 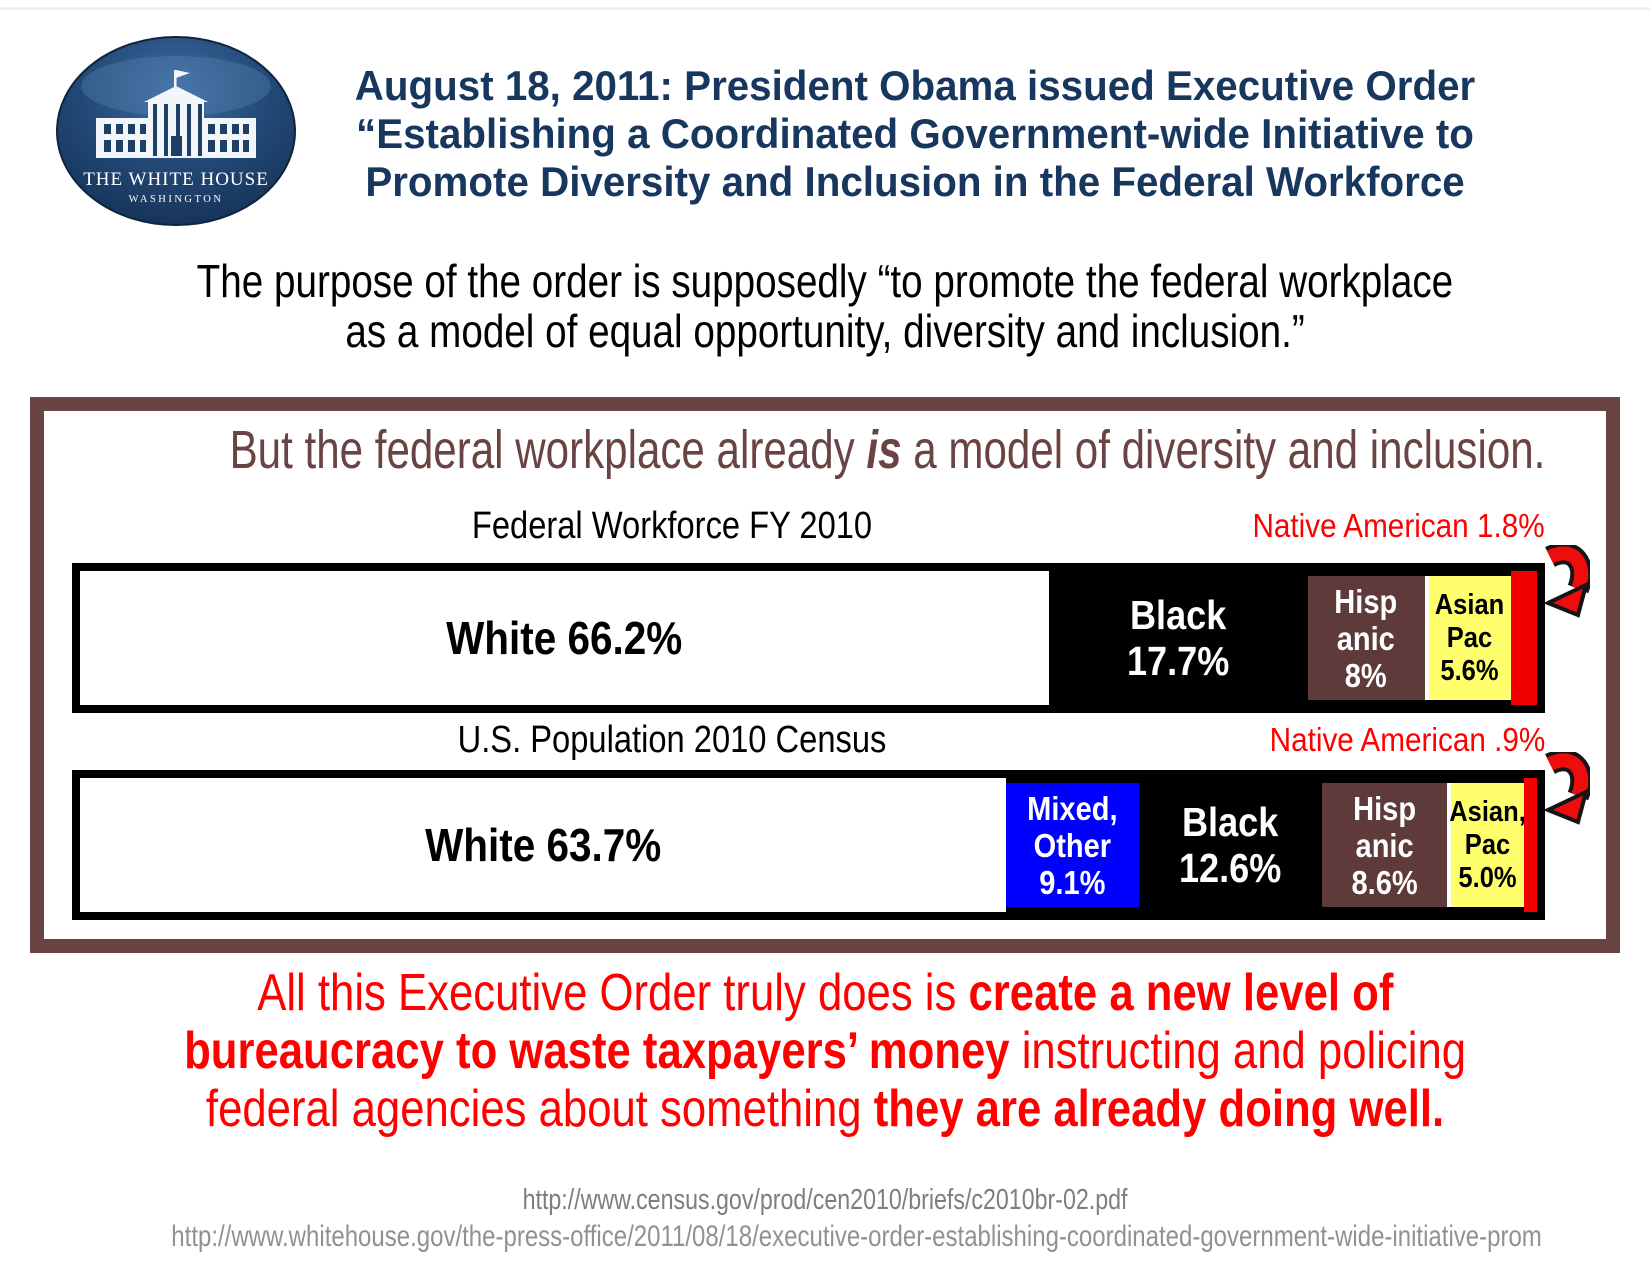 I want to click on bar1-segment-hispanic: Hisp anic 8%, so click(x=1366, y=638).